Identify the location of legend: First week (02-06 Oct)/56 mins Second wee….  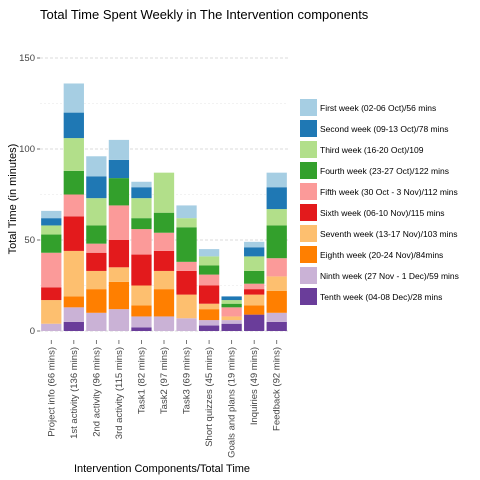
(379, 202).